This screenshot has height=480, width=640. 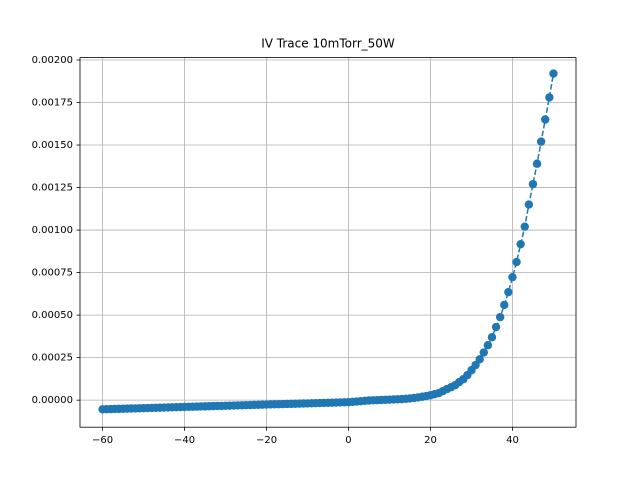 What do you see at coordinates (52, 103) in the screenshot?
I see `y-tick-label: 0.00175` at bounding box center [52, 103].